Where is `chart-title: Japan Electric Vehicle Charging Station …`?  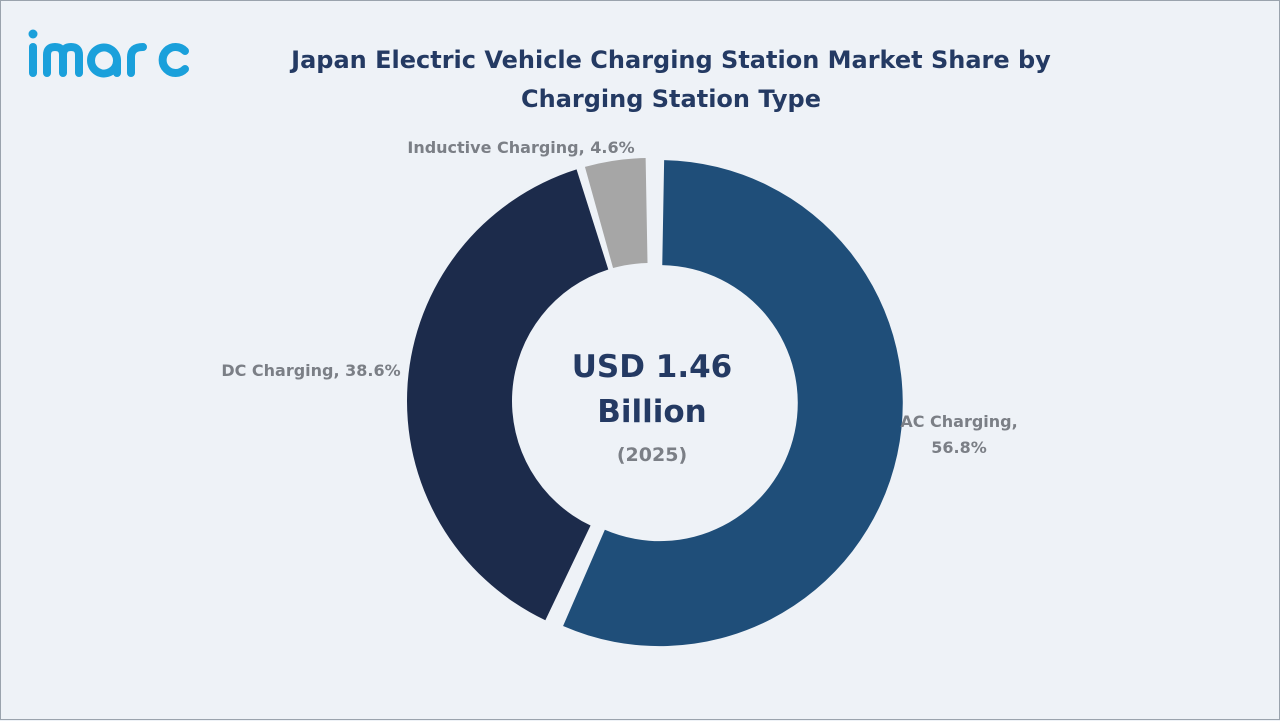
chart-title: Japan Electric Vehicle Charging Station … is located at coordinates (671, 79).